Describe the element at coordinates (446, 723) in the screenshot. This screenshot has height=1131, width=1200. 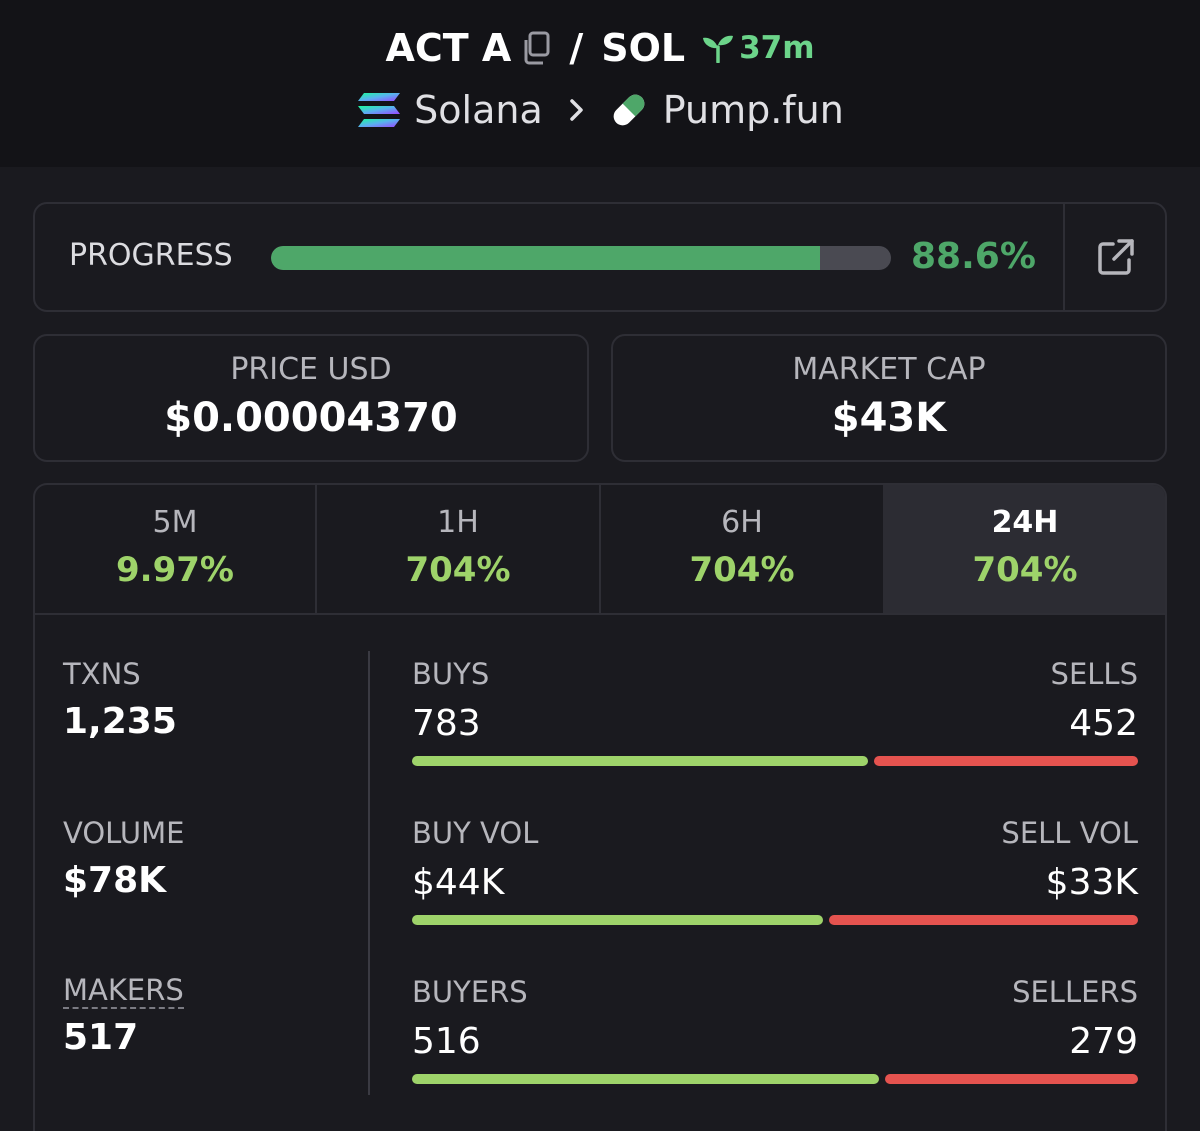
I see `buys-value: 783` at that location.